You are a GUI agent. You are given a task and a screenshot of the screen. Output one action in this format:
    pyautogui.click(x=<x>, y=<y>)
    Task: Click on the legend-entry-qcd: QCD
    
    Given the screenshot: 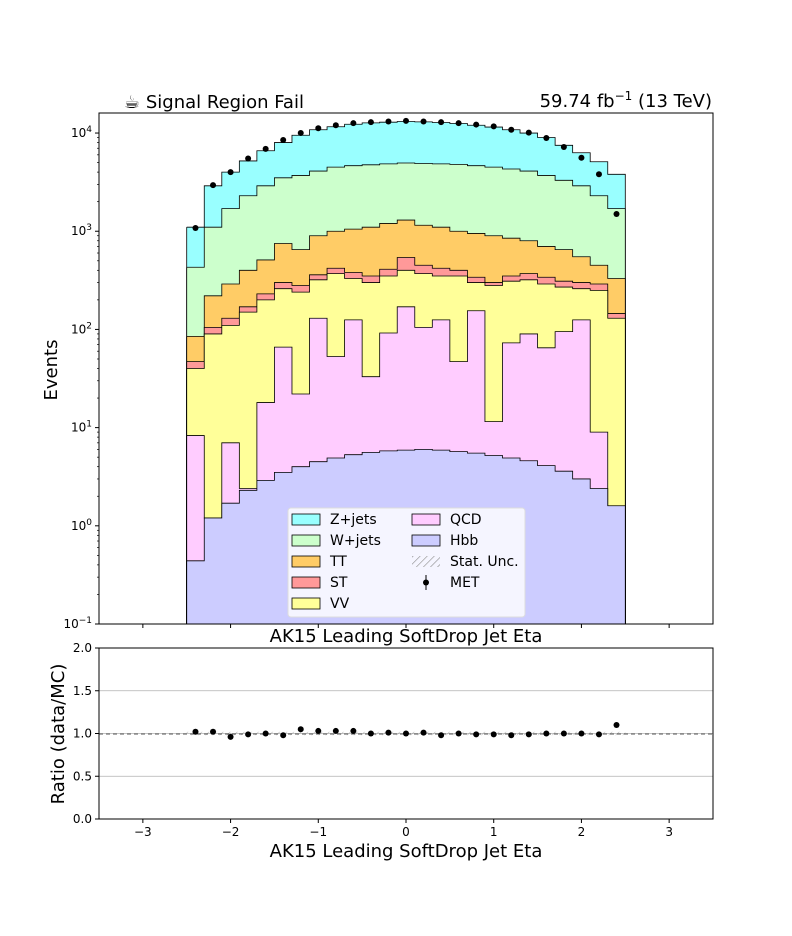 What is the action you would take?
    pyautogui.click(x=446, y=520)
    